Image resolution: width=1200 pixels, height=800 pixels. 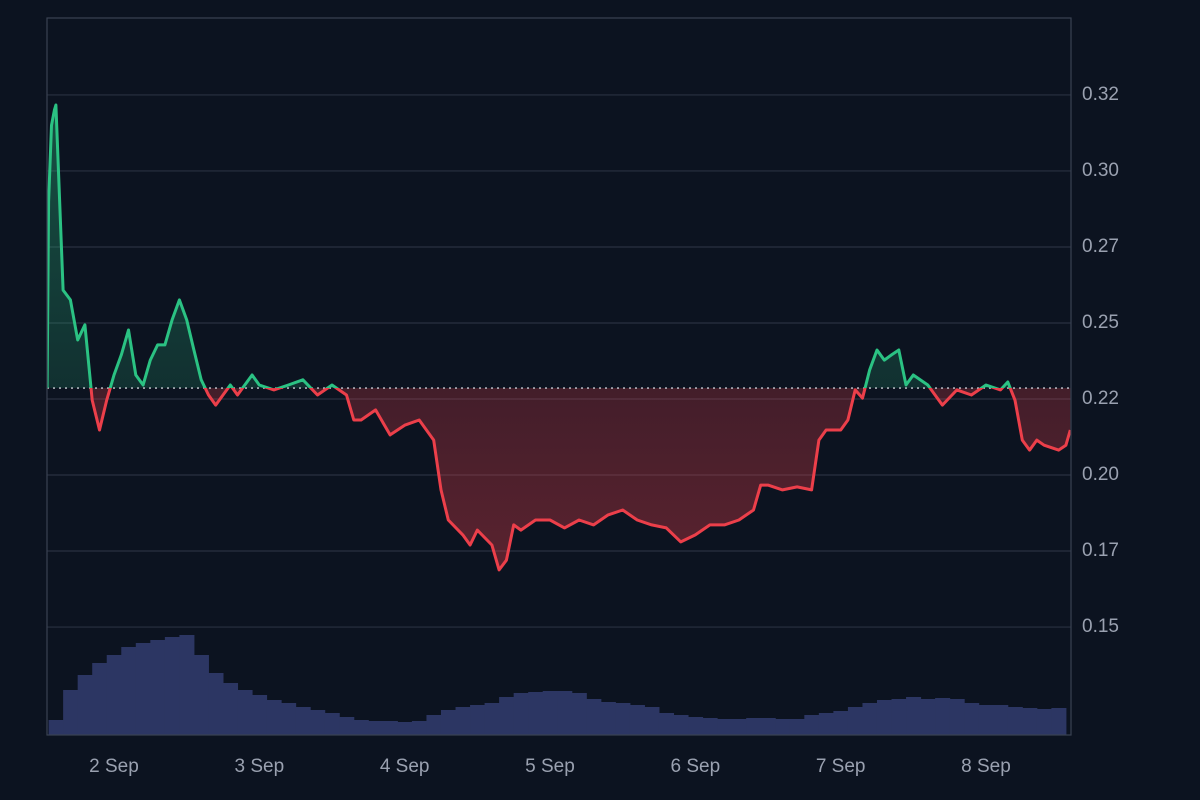 I want to click on x-tick-label: 7 Sep, so click(x=841, y=766).